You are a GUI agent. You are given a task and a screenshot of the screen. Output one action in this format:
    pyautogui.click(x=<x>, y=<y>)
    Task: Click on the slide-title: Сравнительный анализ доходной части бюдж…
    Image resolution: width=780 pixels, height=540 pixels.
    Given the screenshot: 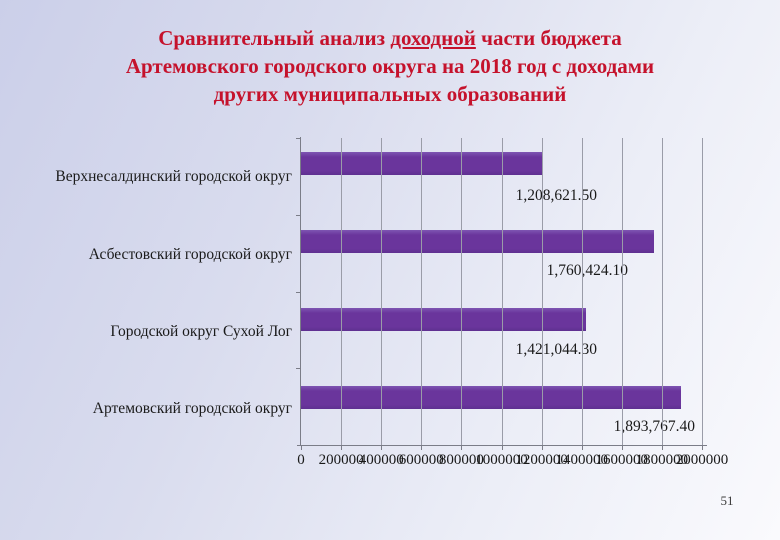 What is the action you would take?
    pyautogui.click(x=390, y=66)
    